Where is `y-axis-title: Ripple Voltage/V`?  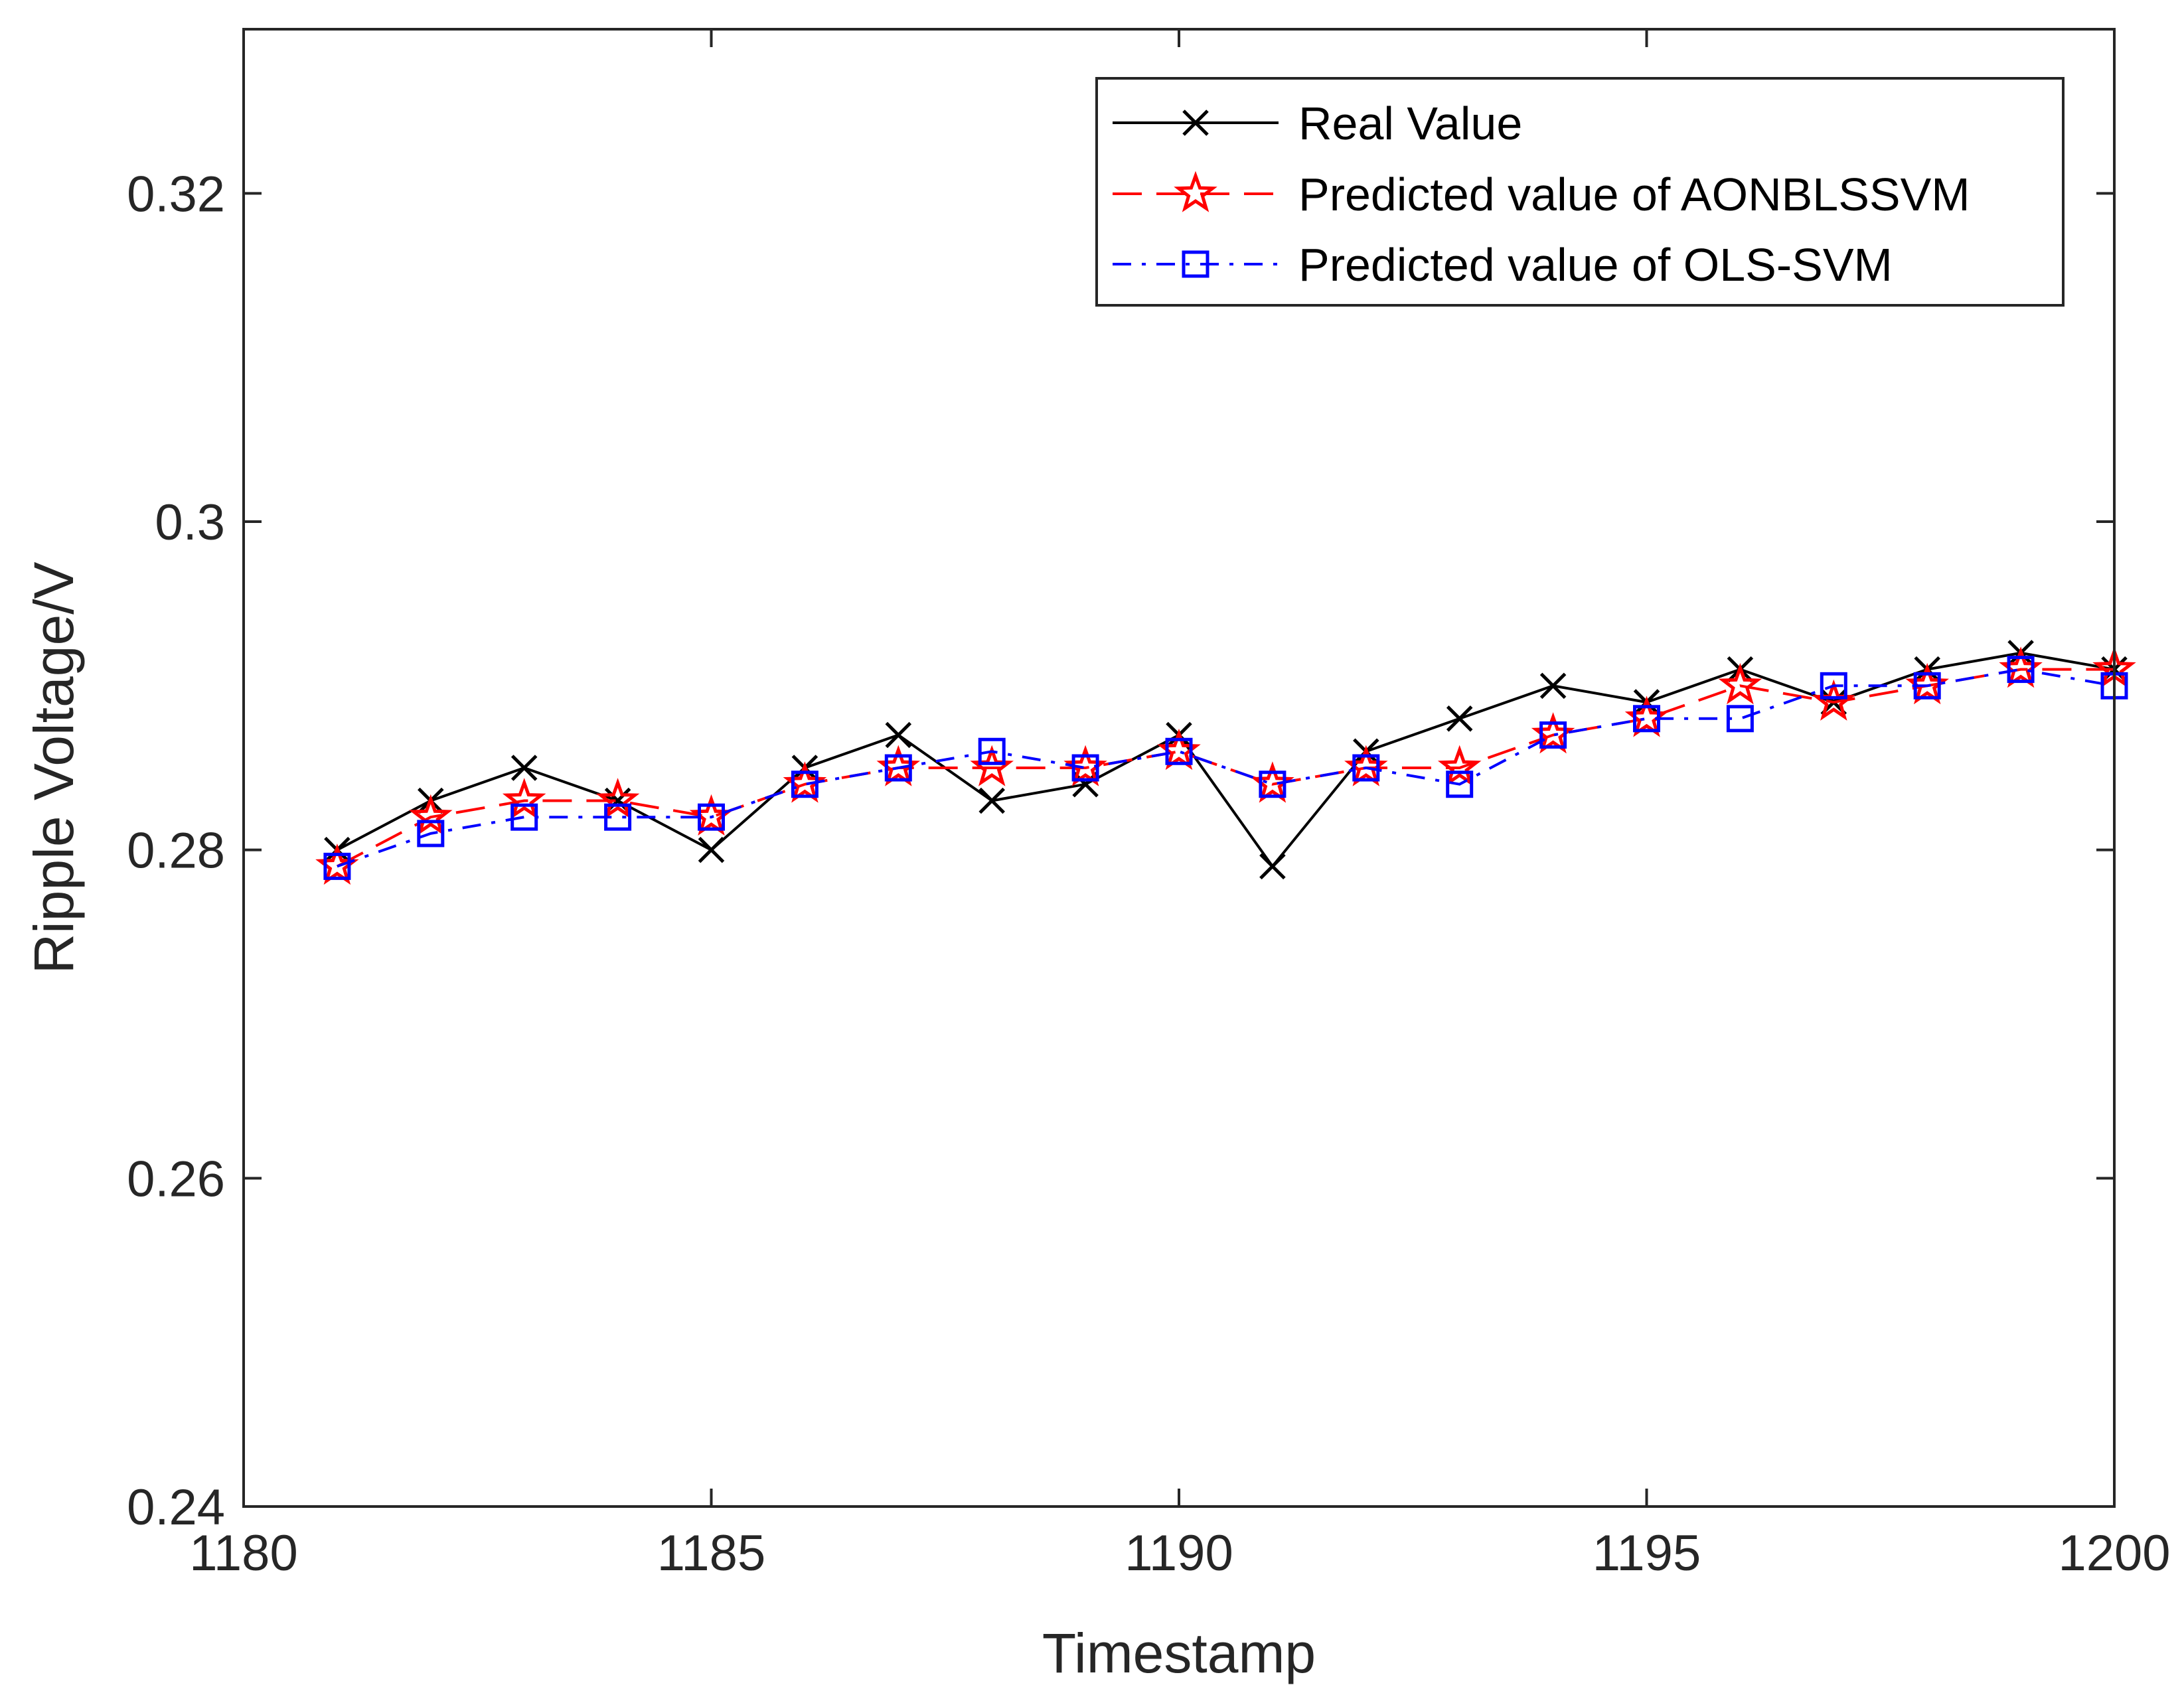 y-axis-title: Ripple Voltage/V is located at coordinates (54, 767).